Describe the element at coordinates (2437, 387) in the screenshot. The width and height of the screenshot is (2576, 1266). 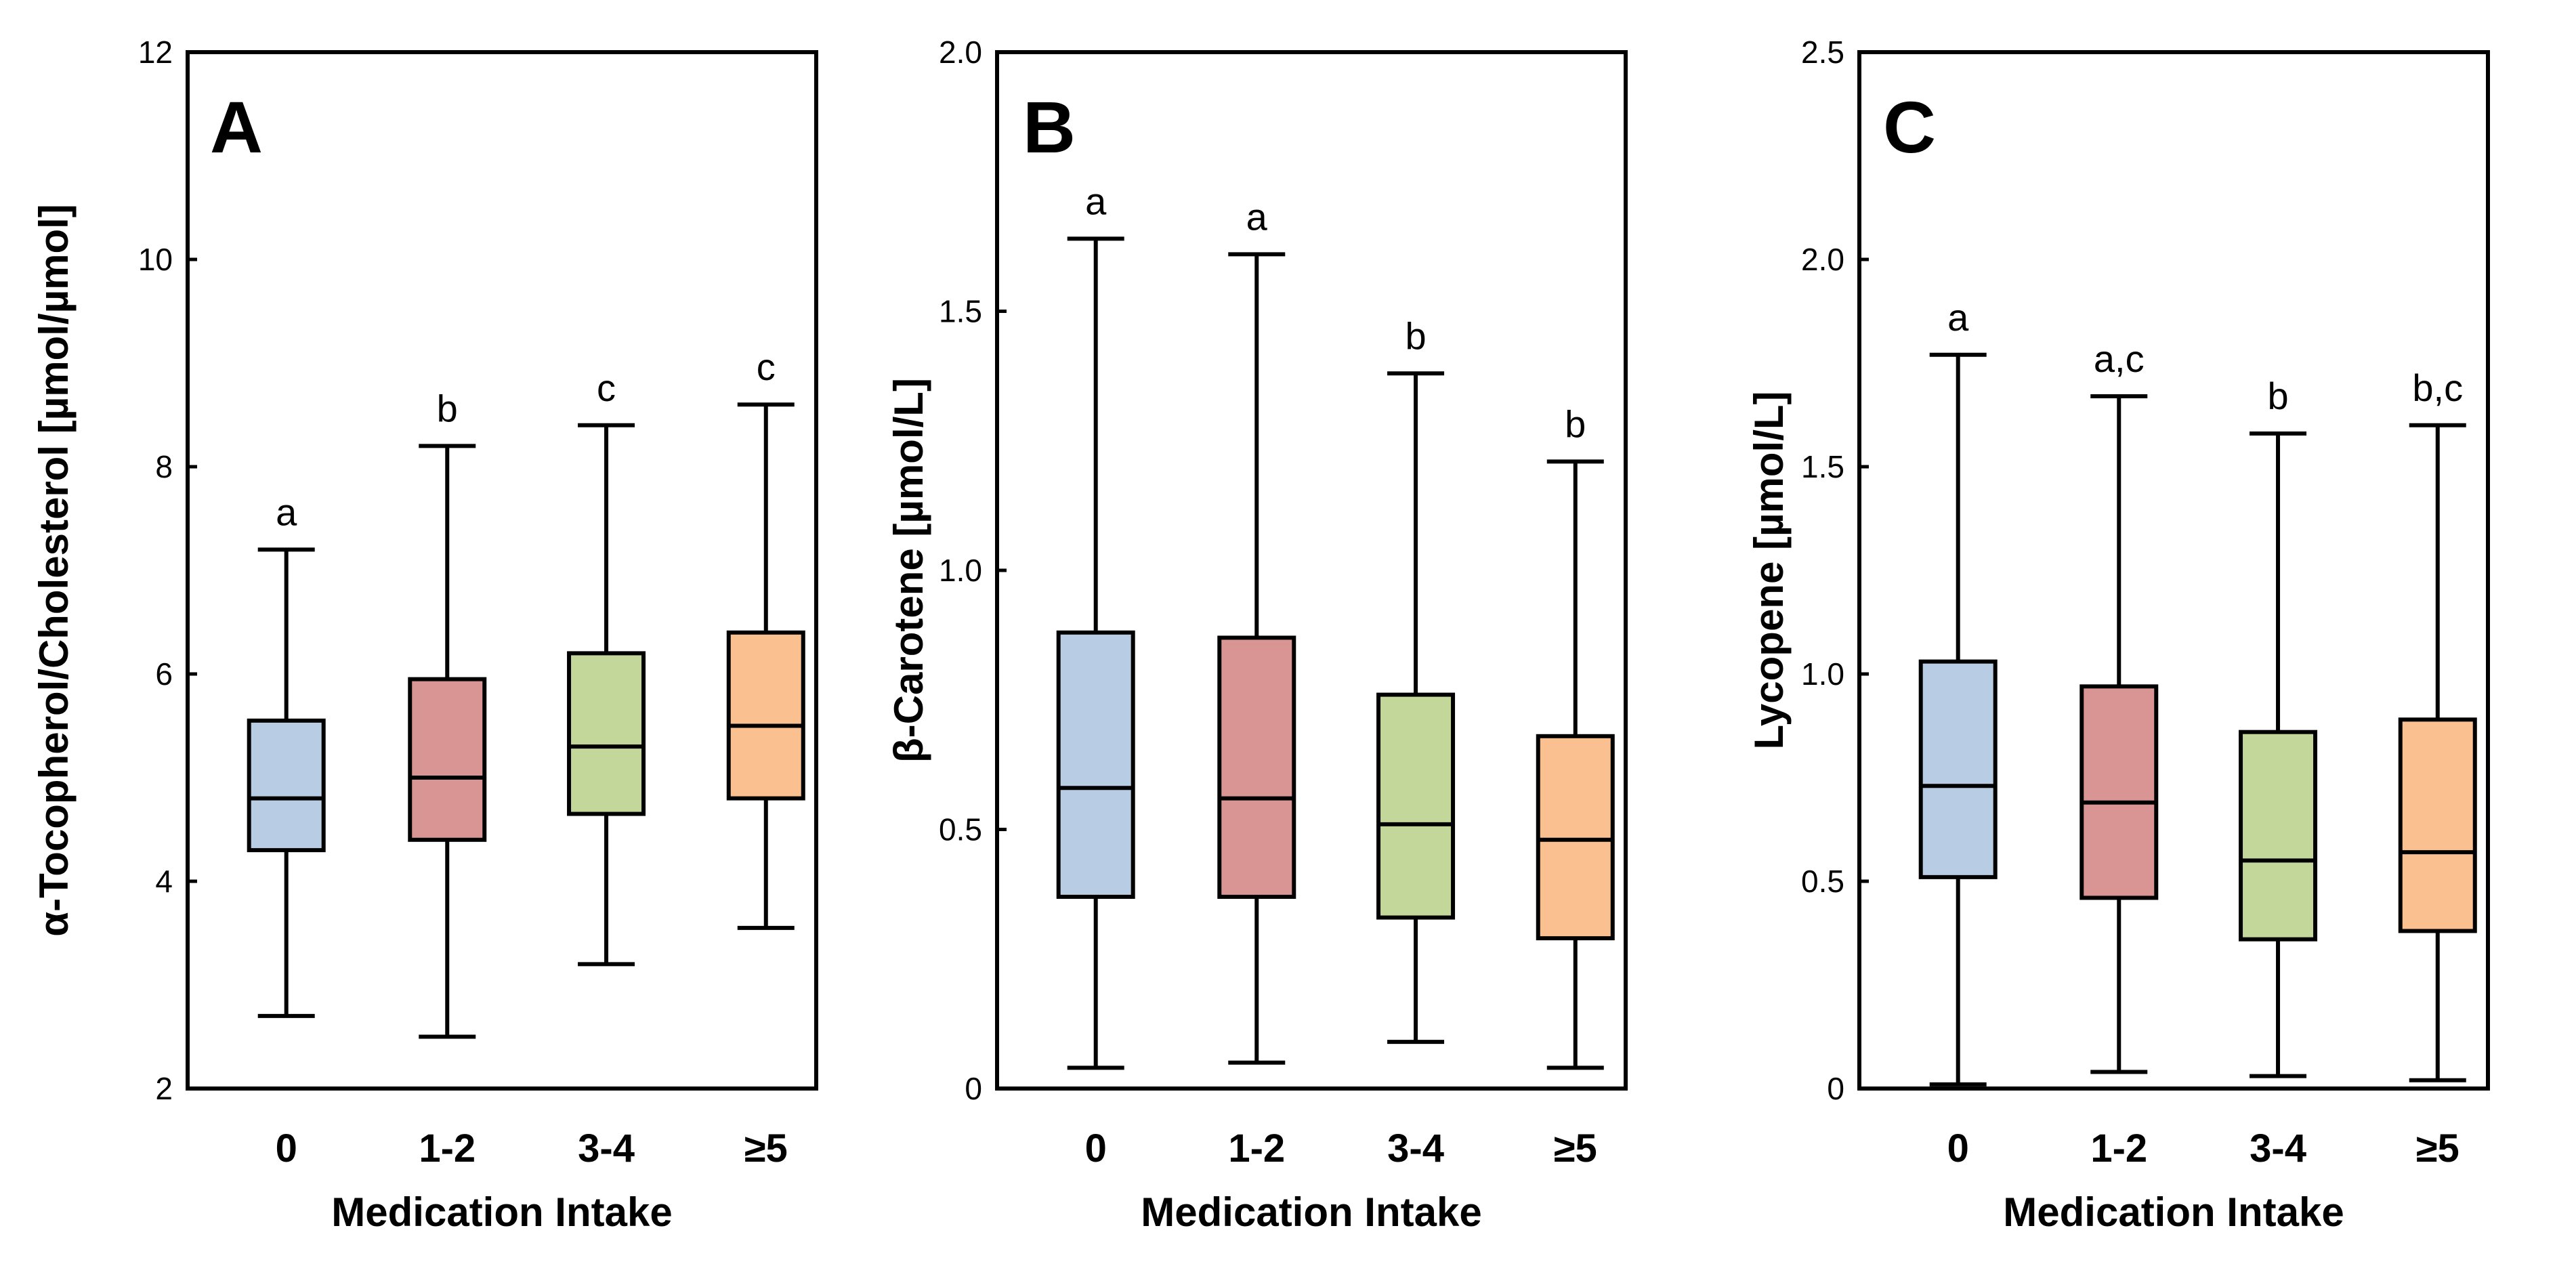
I see `significance-label: b,c` at that location.